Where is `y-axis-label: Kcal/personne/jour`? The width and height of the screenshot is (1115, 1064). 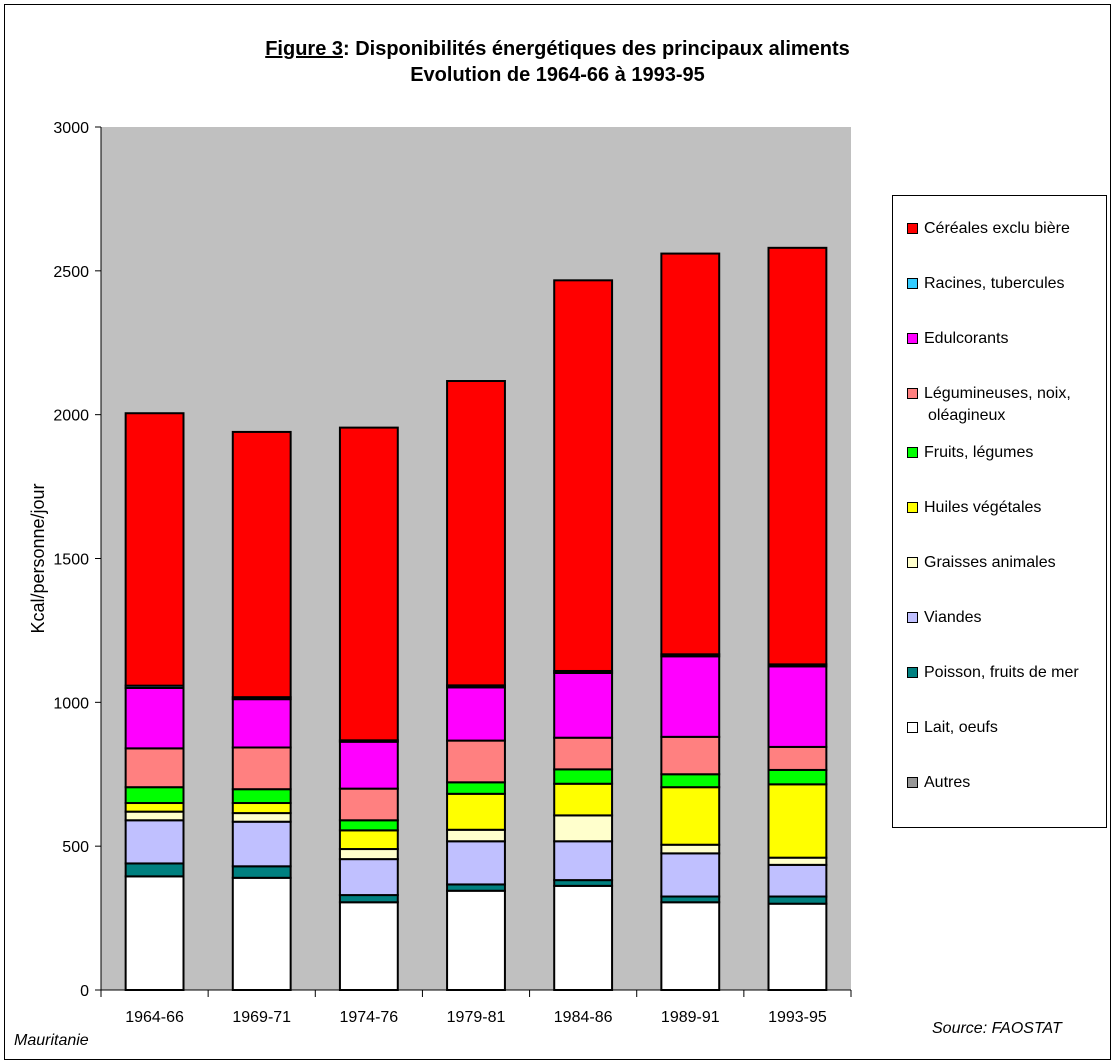
y-axis-label: Kcal/personne/jour is located at coordinates (38, 558).